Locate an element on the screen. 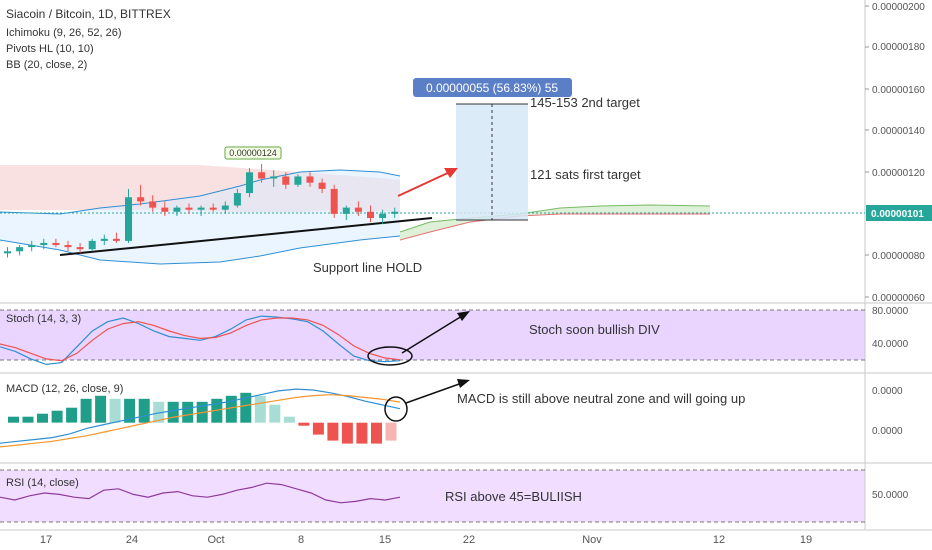 The image size is (932, 550). macd-arrow-head is located at coordinates (463, 383).